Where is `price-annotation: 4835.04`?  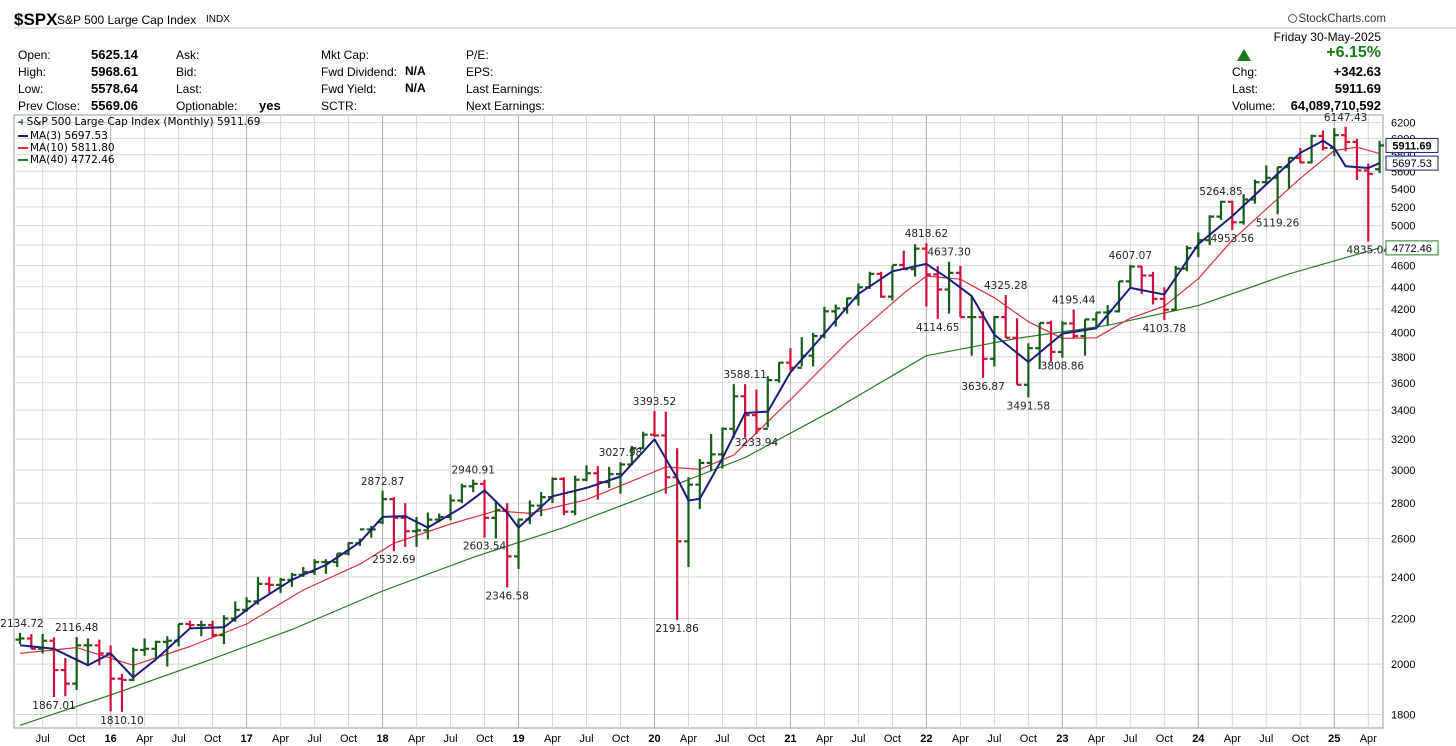 price-annotation: 4835.04 is located at coordinates (1369, 251).